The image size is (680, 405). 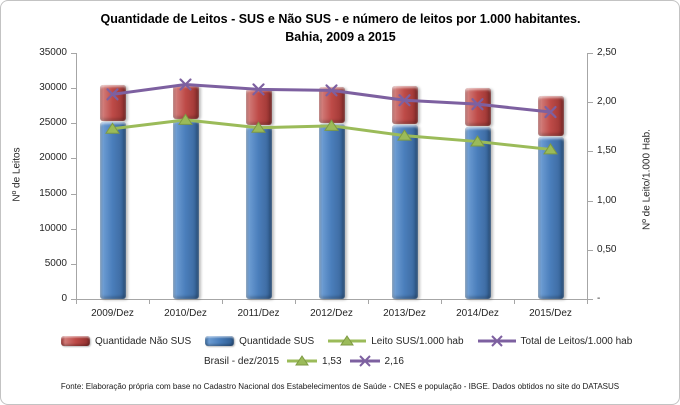 What do you see at coordinates (53, 123) in the screenshot?
I see `left-axis-tick-label: 25000` at bounding box center [53, 123].